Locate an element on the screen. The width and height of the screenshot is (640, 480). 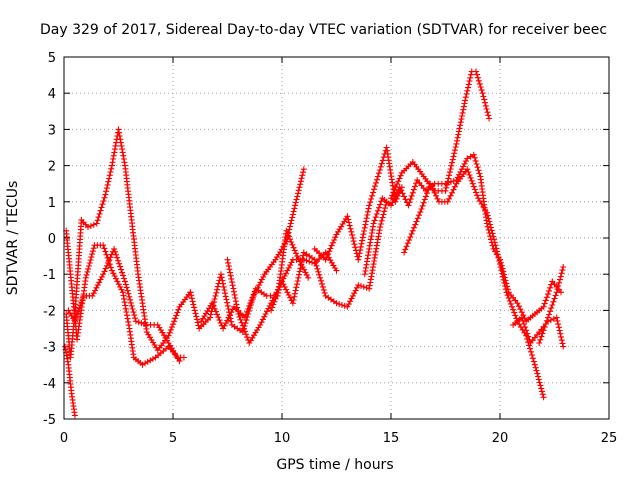
x-tick-label: 20 is located at coordinates (500, 438).